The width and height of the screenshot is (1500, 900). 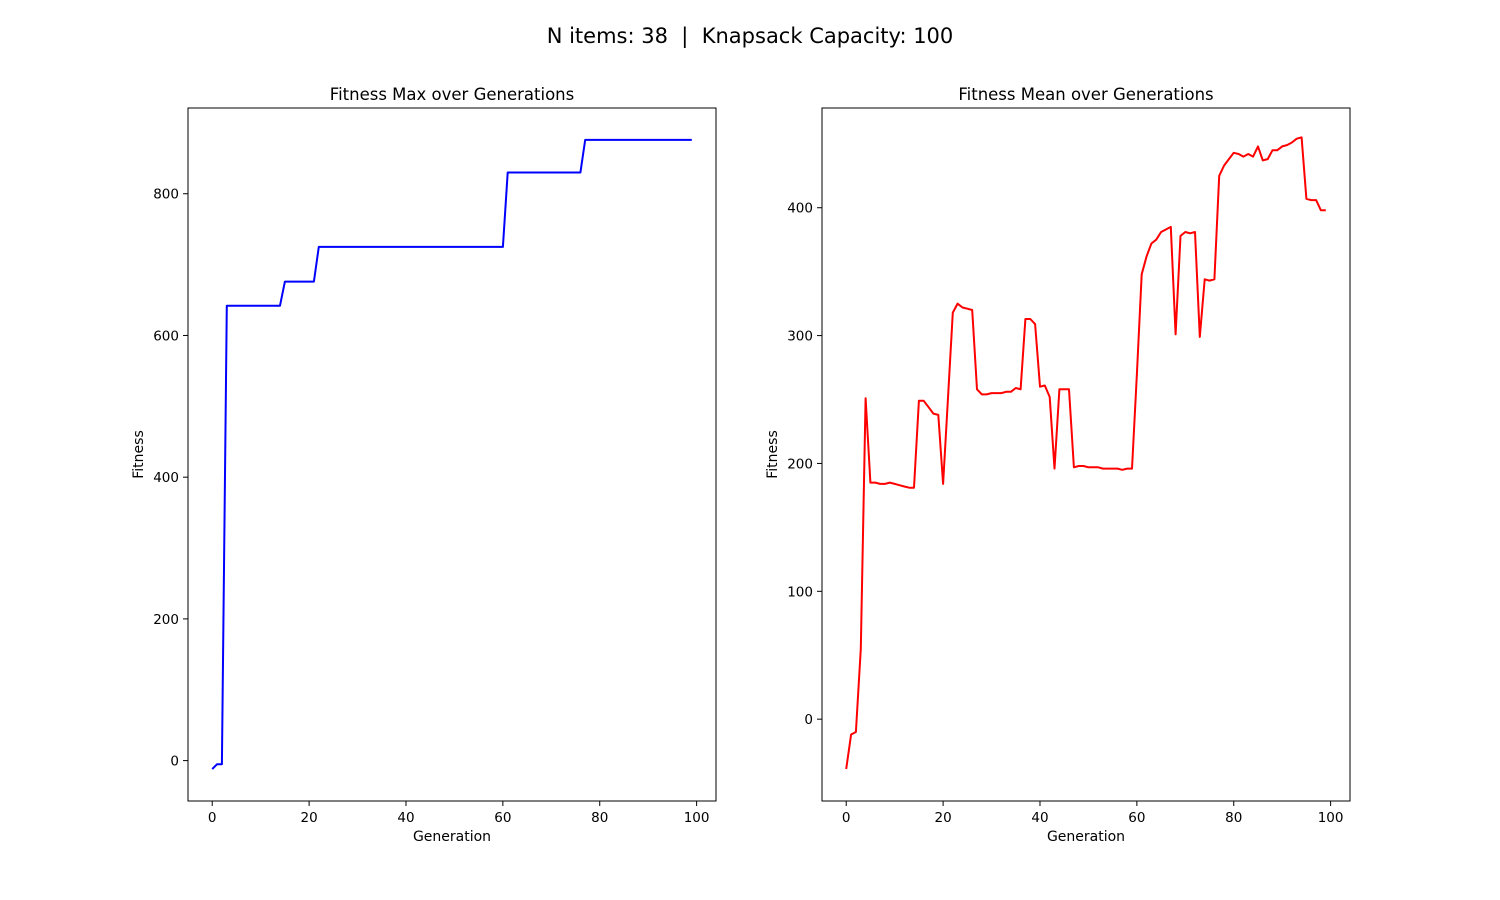 What do you see at coordinates (750, 36) in the screenshot?
I see `figure-suptitle: N items: 38 | Knapsack Capacity: 100` at bounding box center [750, 36].